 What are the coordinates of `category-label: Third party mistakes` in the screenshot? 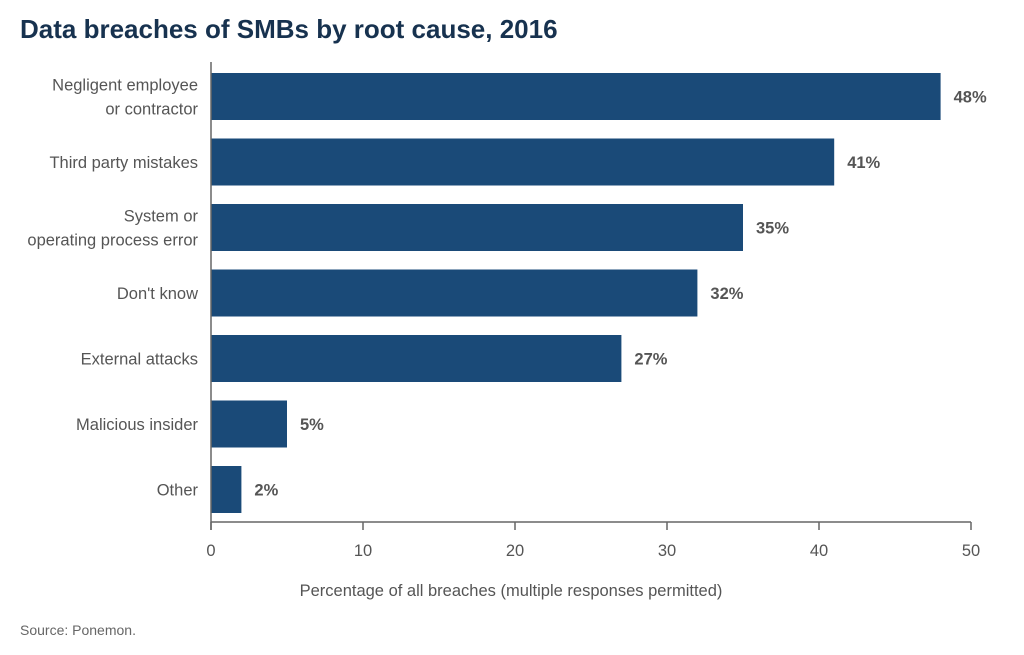 It's located at (123, 163).